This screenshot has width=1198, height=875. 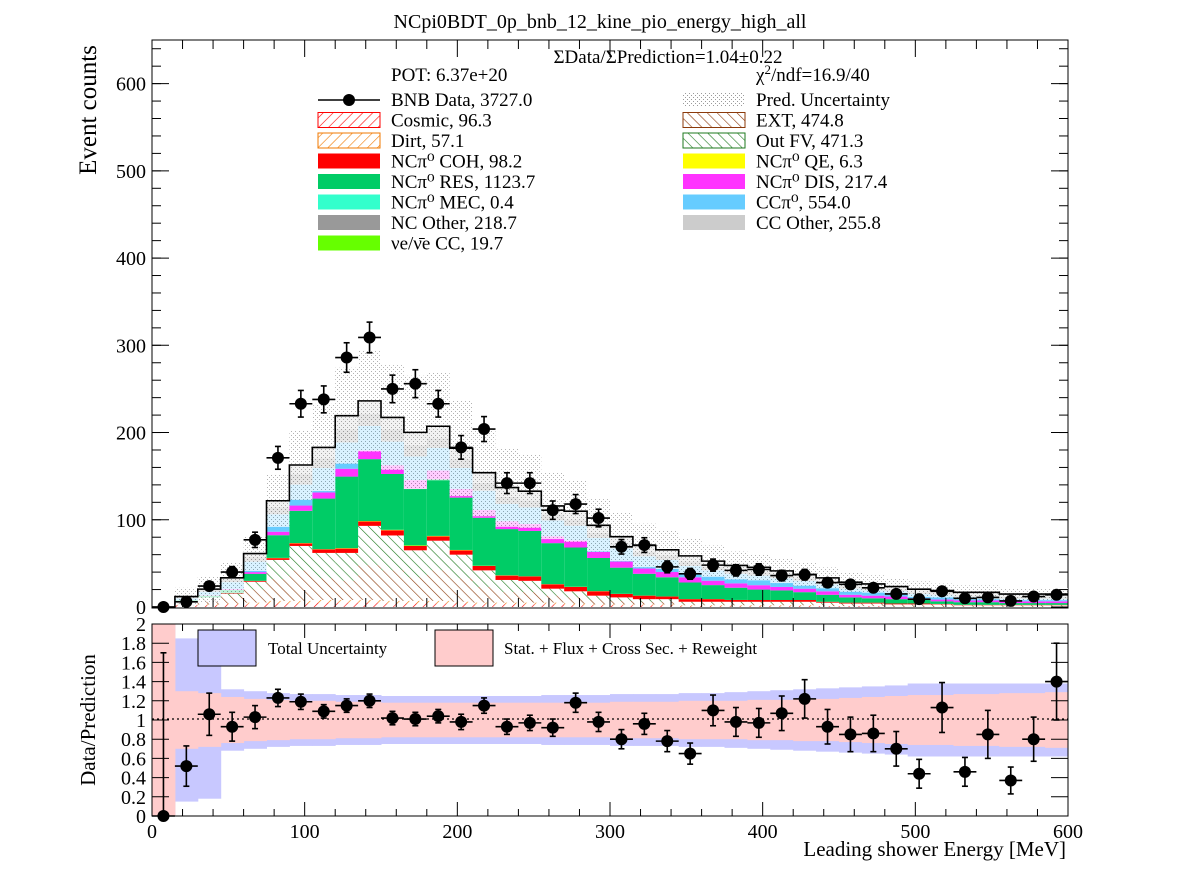 I want to click on legend-label: CCπ⁰, 554.0, so click(x=803, y=203).